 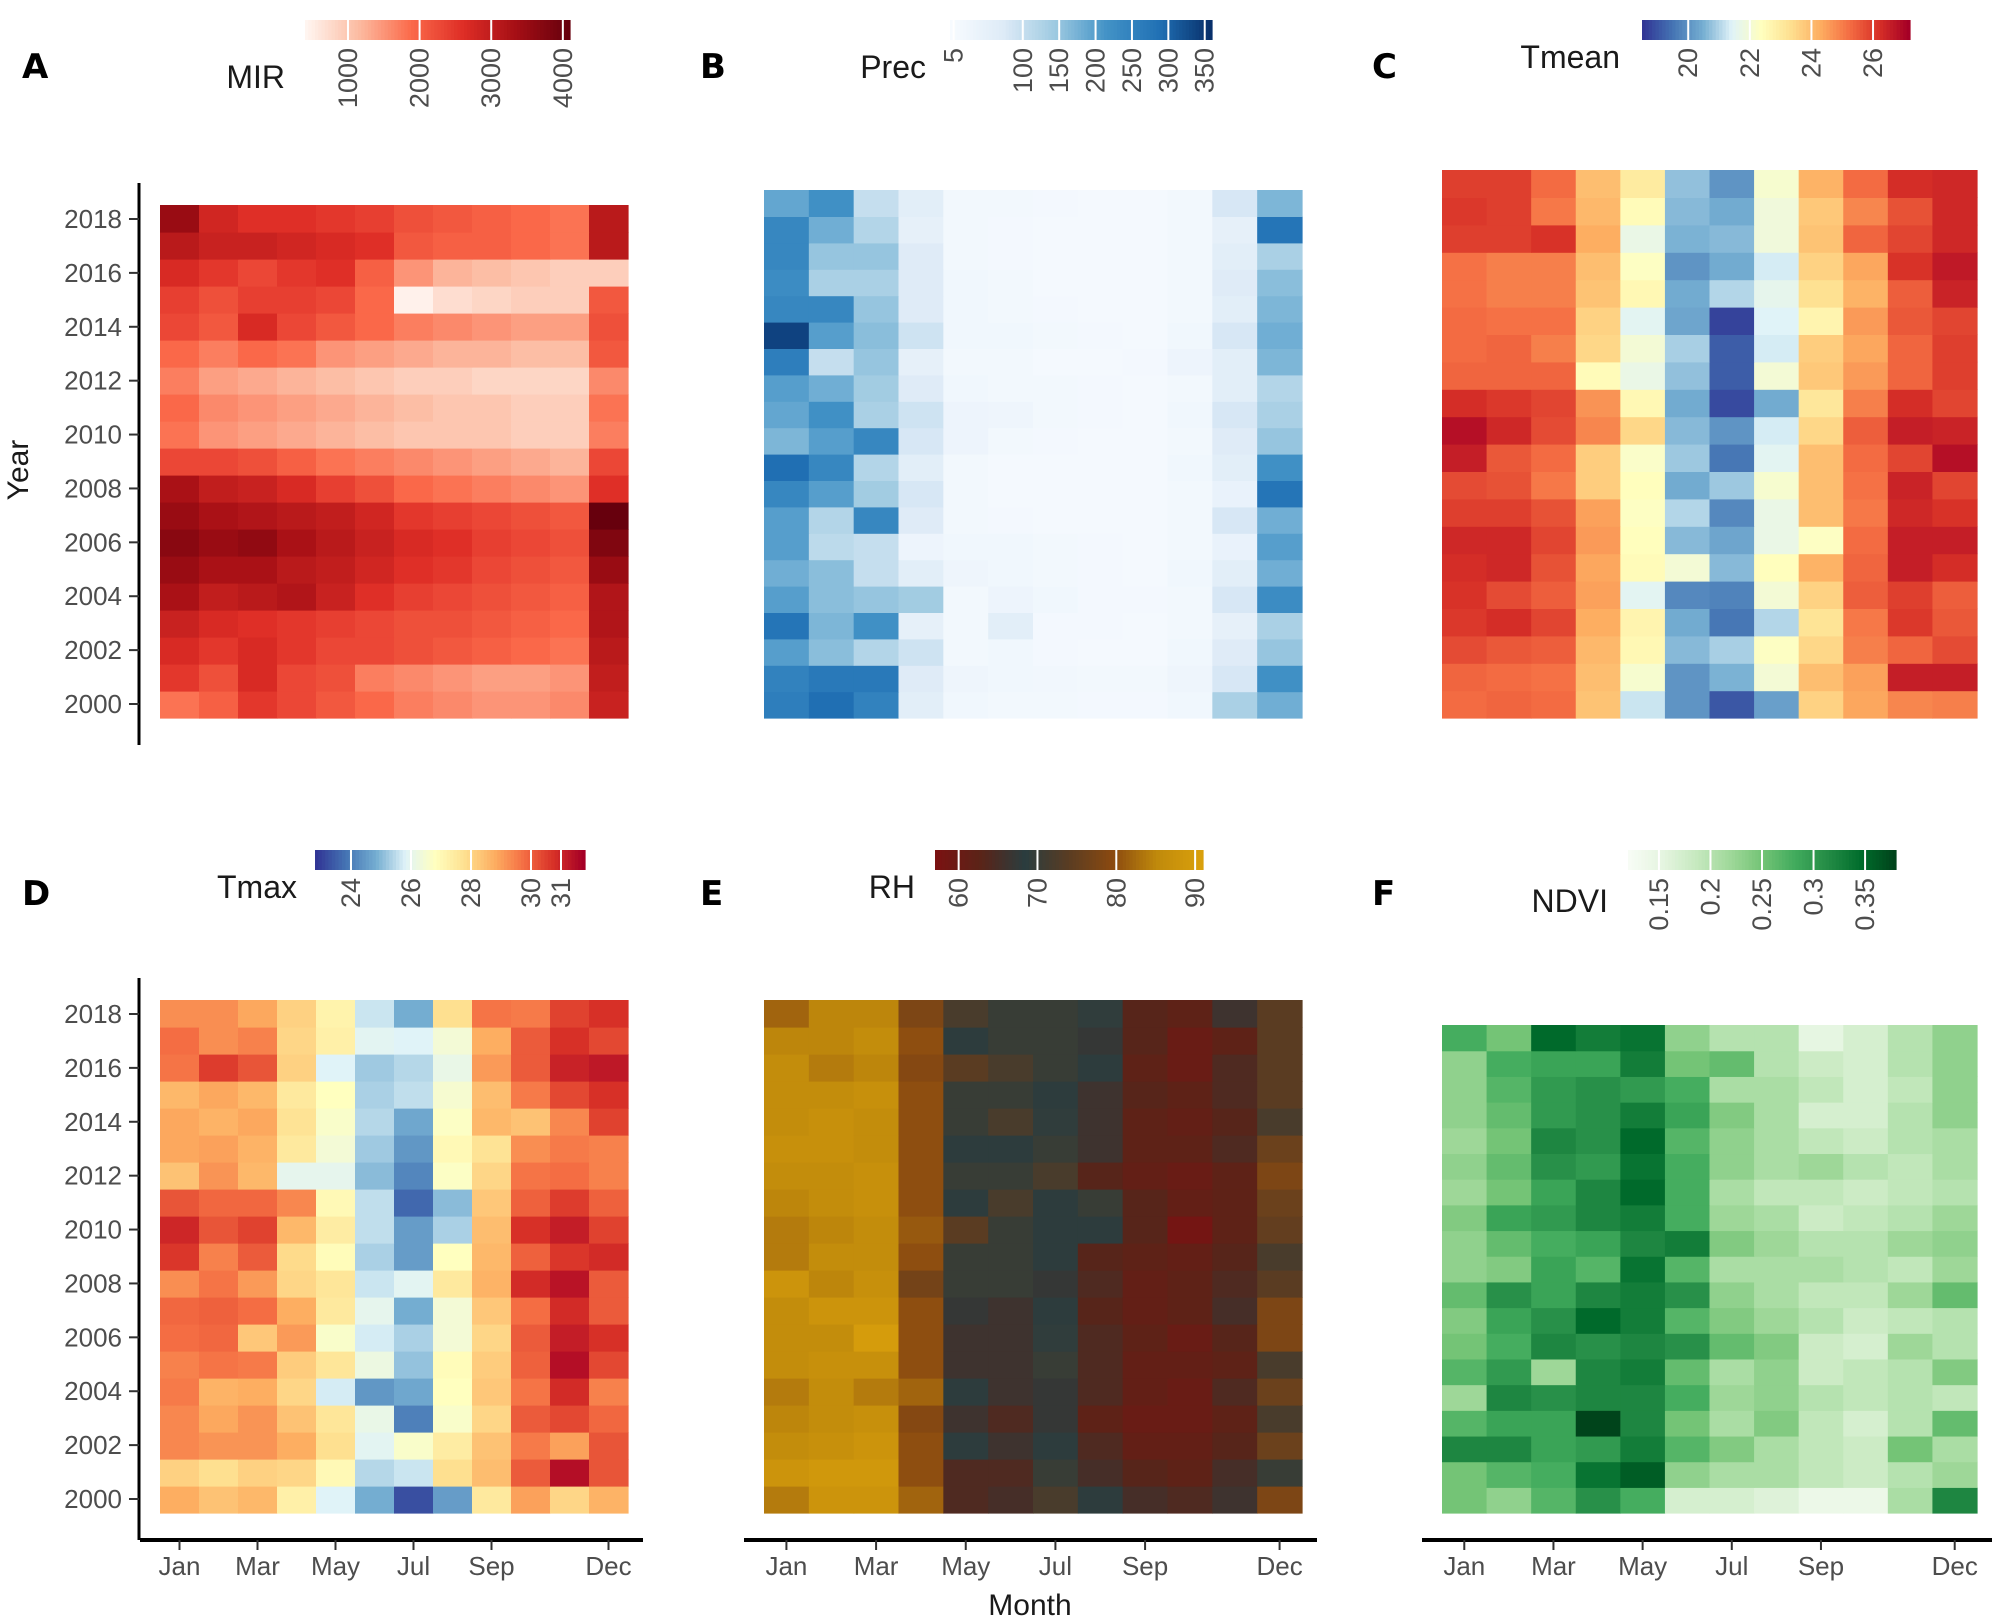 I want to click on legend-tick-label: 200, so click(x=1096, y=70).